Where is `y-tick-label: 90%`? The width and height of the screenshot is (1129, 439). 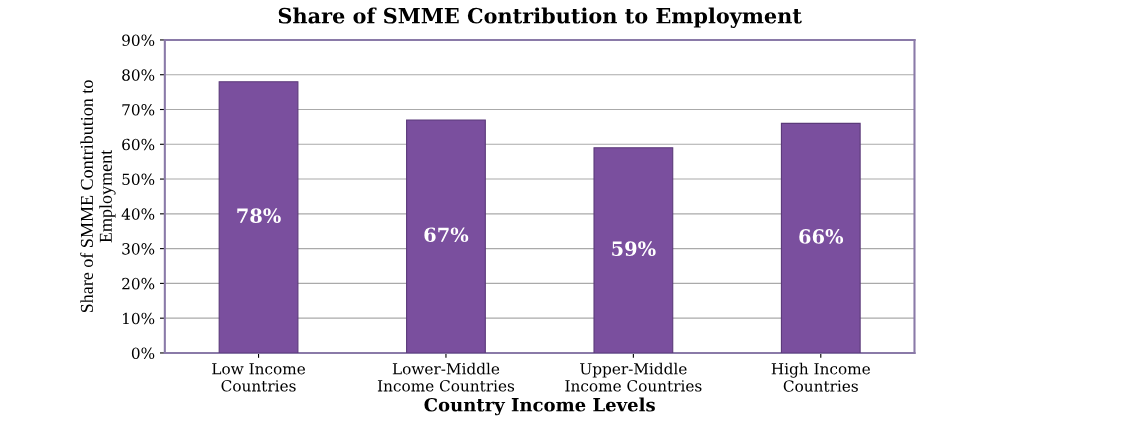
y-tick-label: 90% is located at coordinates (138, 40).